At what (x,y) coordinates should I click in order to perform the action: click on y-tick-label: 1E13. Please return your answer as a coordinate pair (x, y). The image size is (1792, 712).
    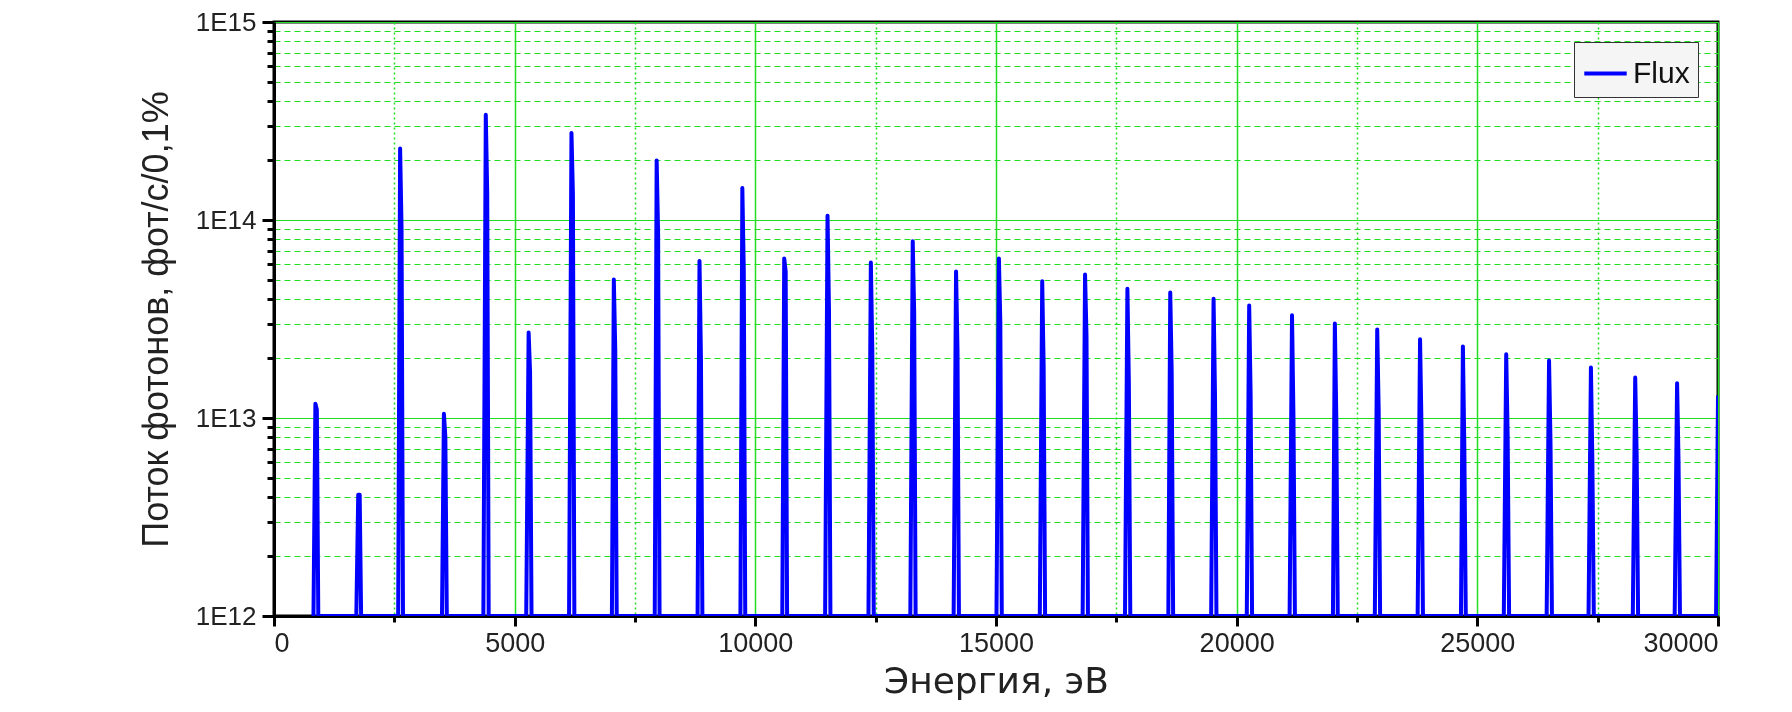
    Looking at the image, I should click on (226, 417).